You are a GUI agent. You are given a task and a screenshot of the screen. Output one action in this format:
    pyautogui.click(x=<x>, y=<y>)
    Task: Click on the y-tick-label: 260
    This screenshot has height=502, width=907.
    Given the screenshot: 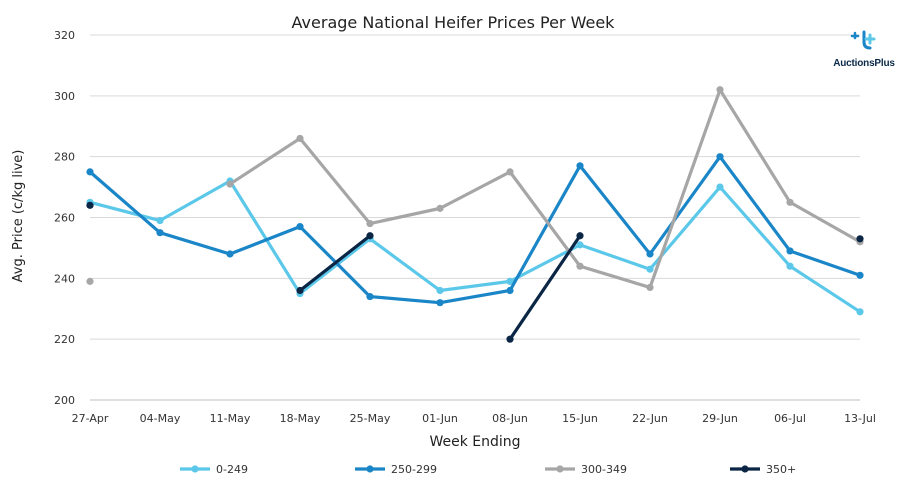 What is the action you would take?
    pyautogui.click(x=64, y=218)
    